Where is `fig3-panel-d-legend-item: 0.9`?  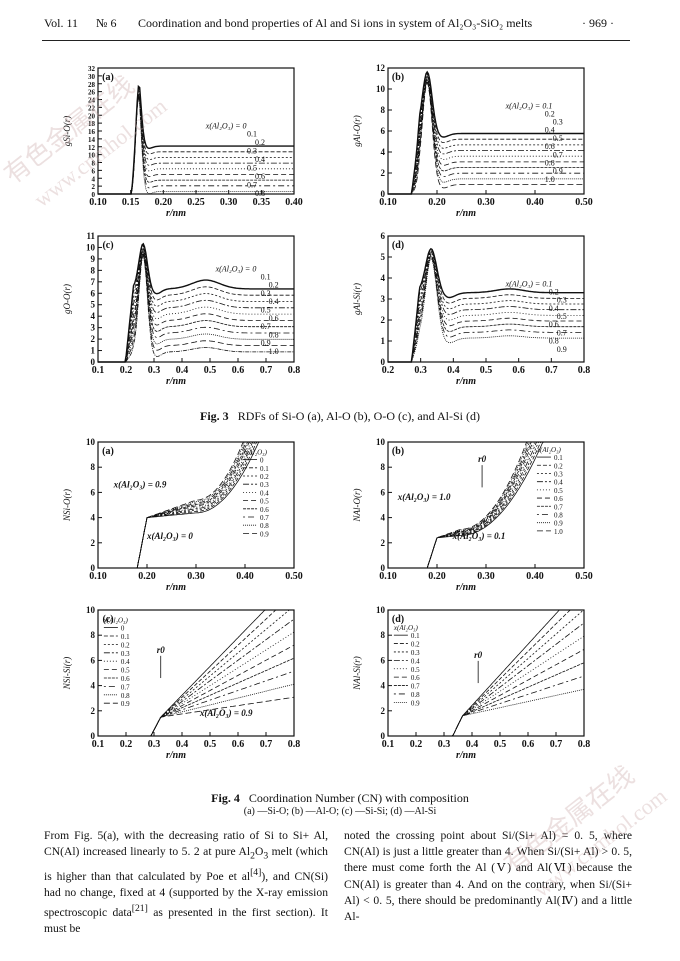
fig3-panel-d-legend-item: 0.9 is located at coordinates (562, 349).